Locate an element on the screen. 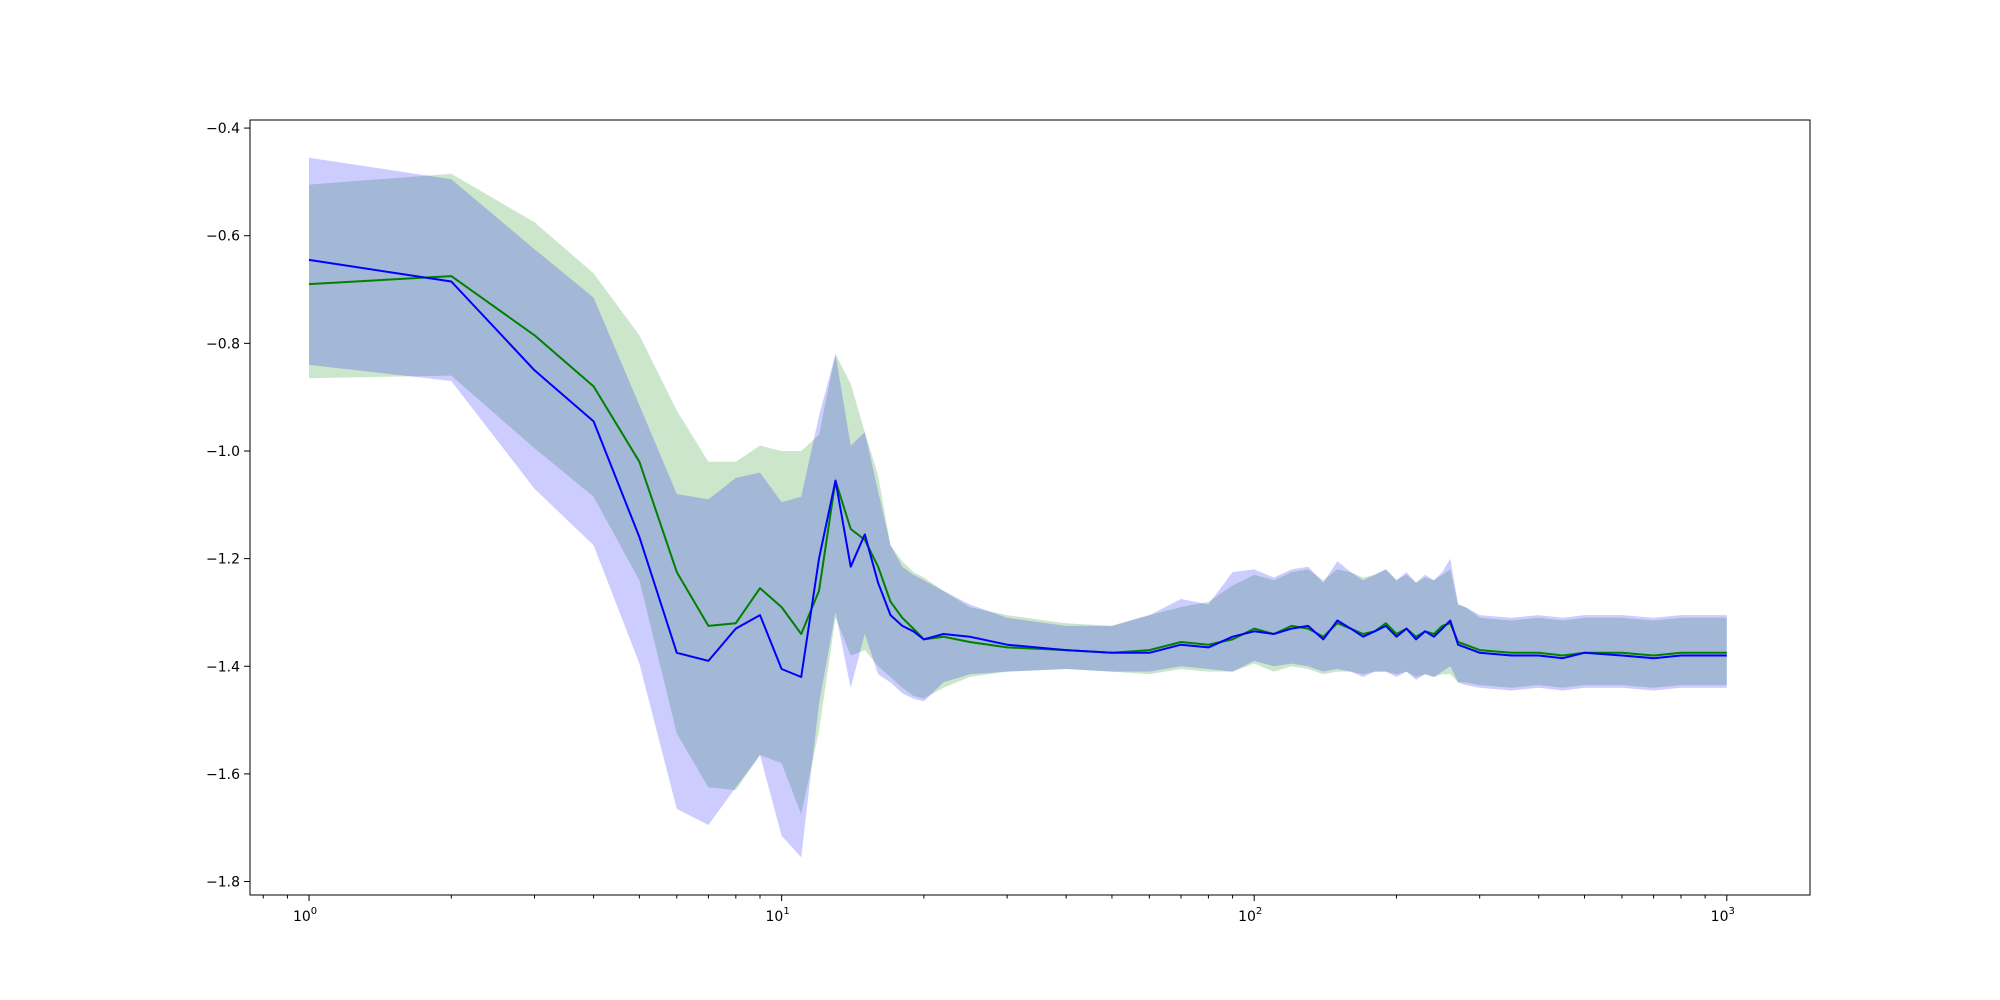  y-tick-label: −1.6 is located at coordinates (223, 775).